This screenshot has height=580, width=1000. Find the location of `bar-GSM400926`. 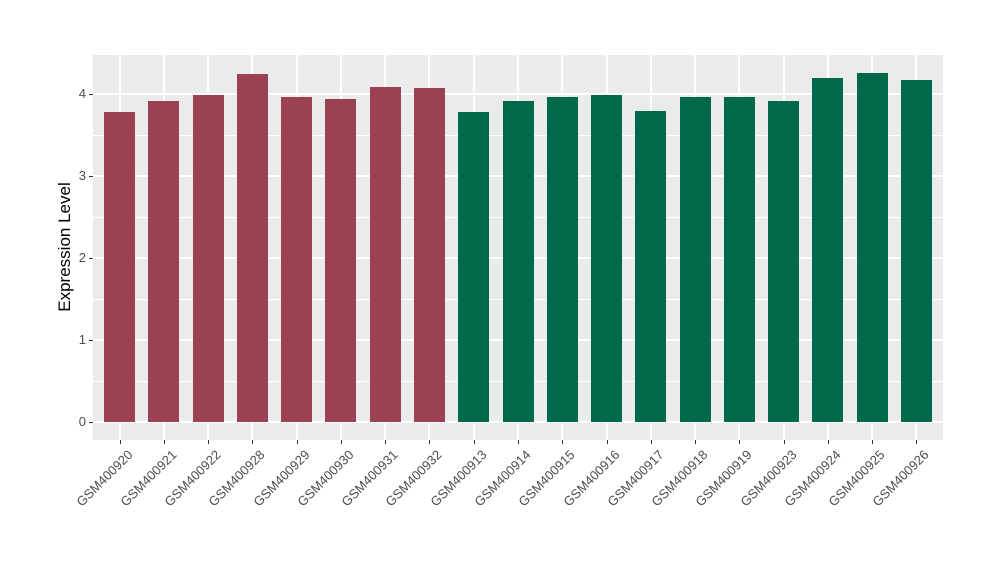

bar-GSM400926 is located at coordinates (916, 251).